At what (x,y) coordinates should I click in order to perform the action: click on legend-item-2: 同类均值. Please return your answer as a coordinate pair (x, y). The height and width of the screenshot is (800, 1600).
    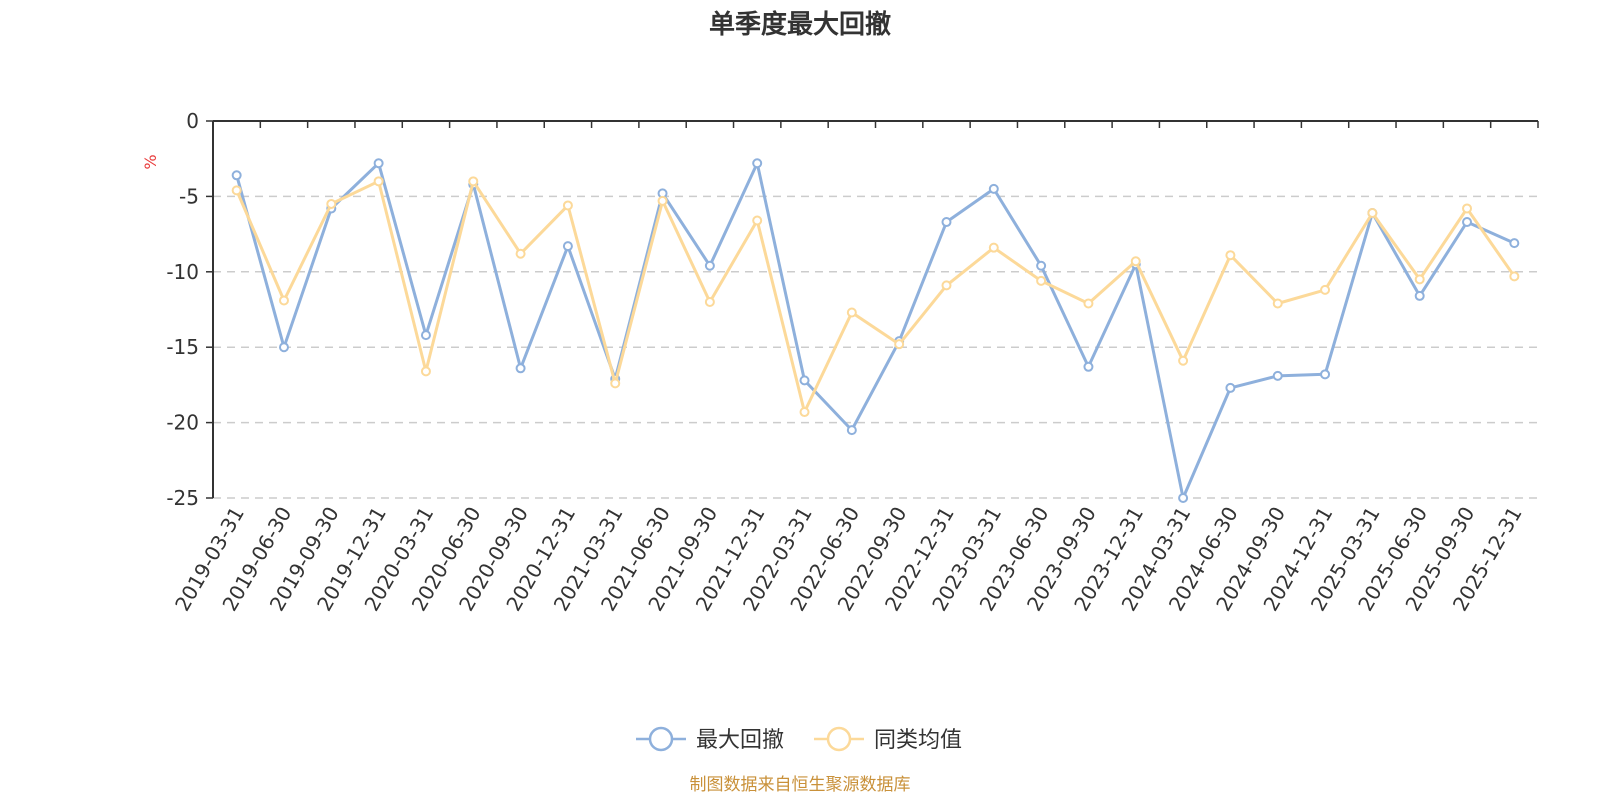
    Looking at the image, I should click on (888, 739).